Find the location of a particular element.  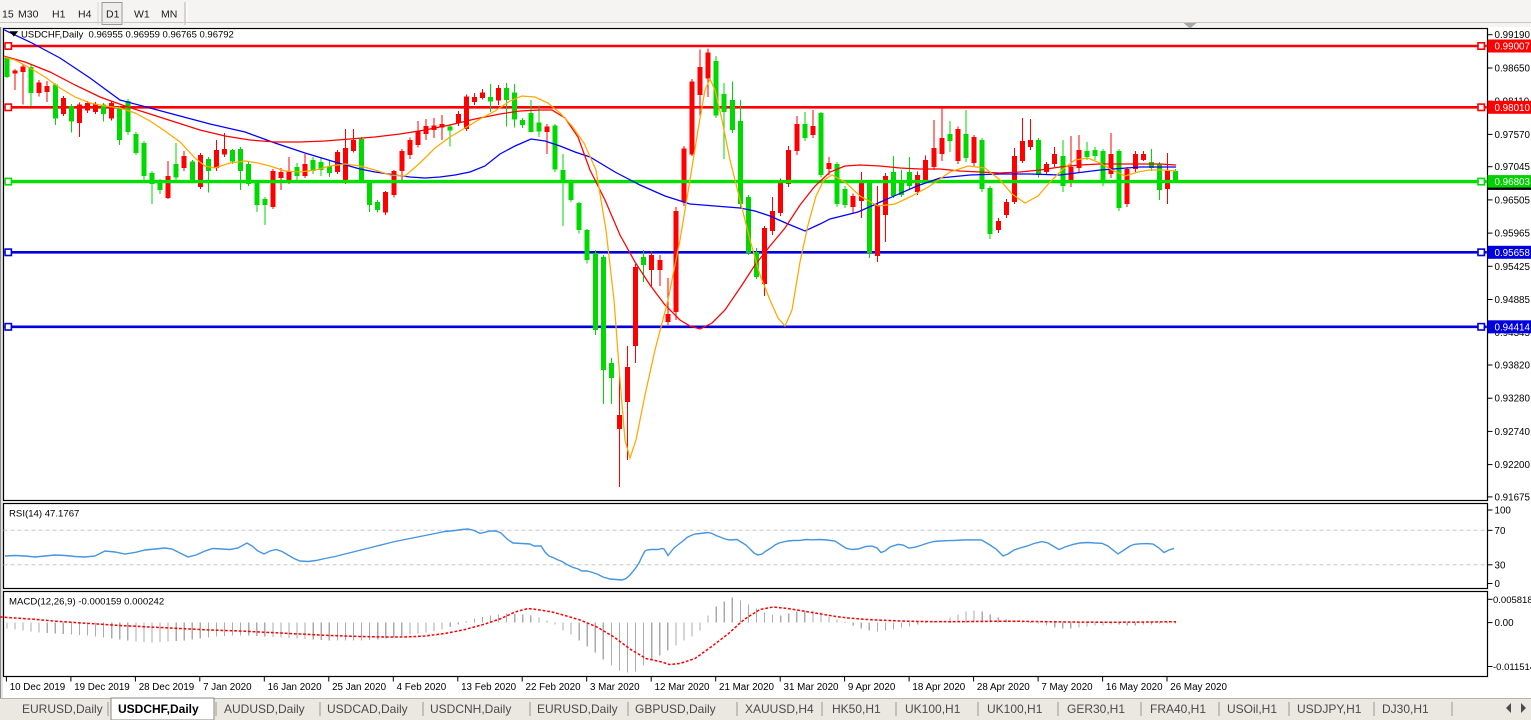

svg-text: -0.011514 is located at coordinates (1512, 667).